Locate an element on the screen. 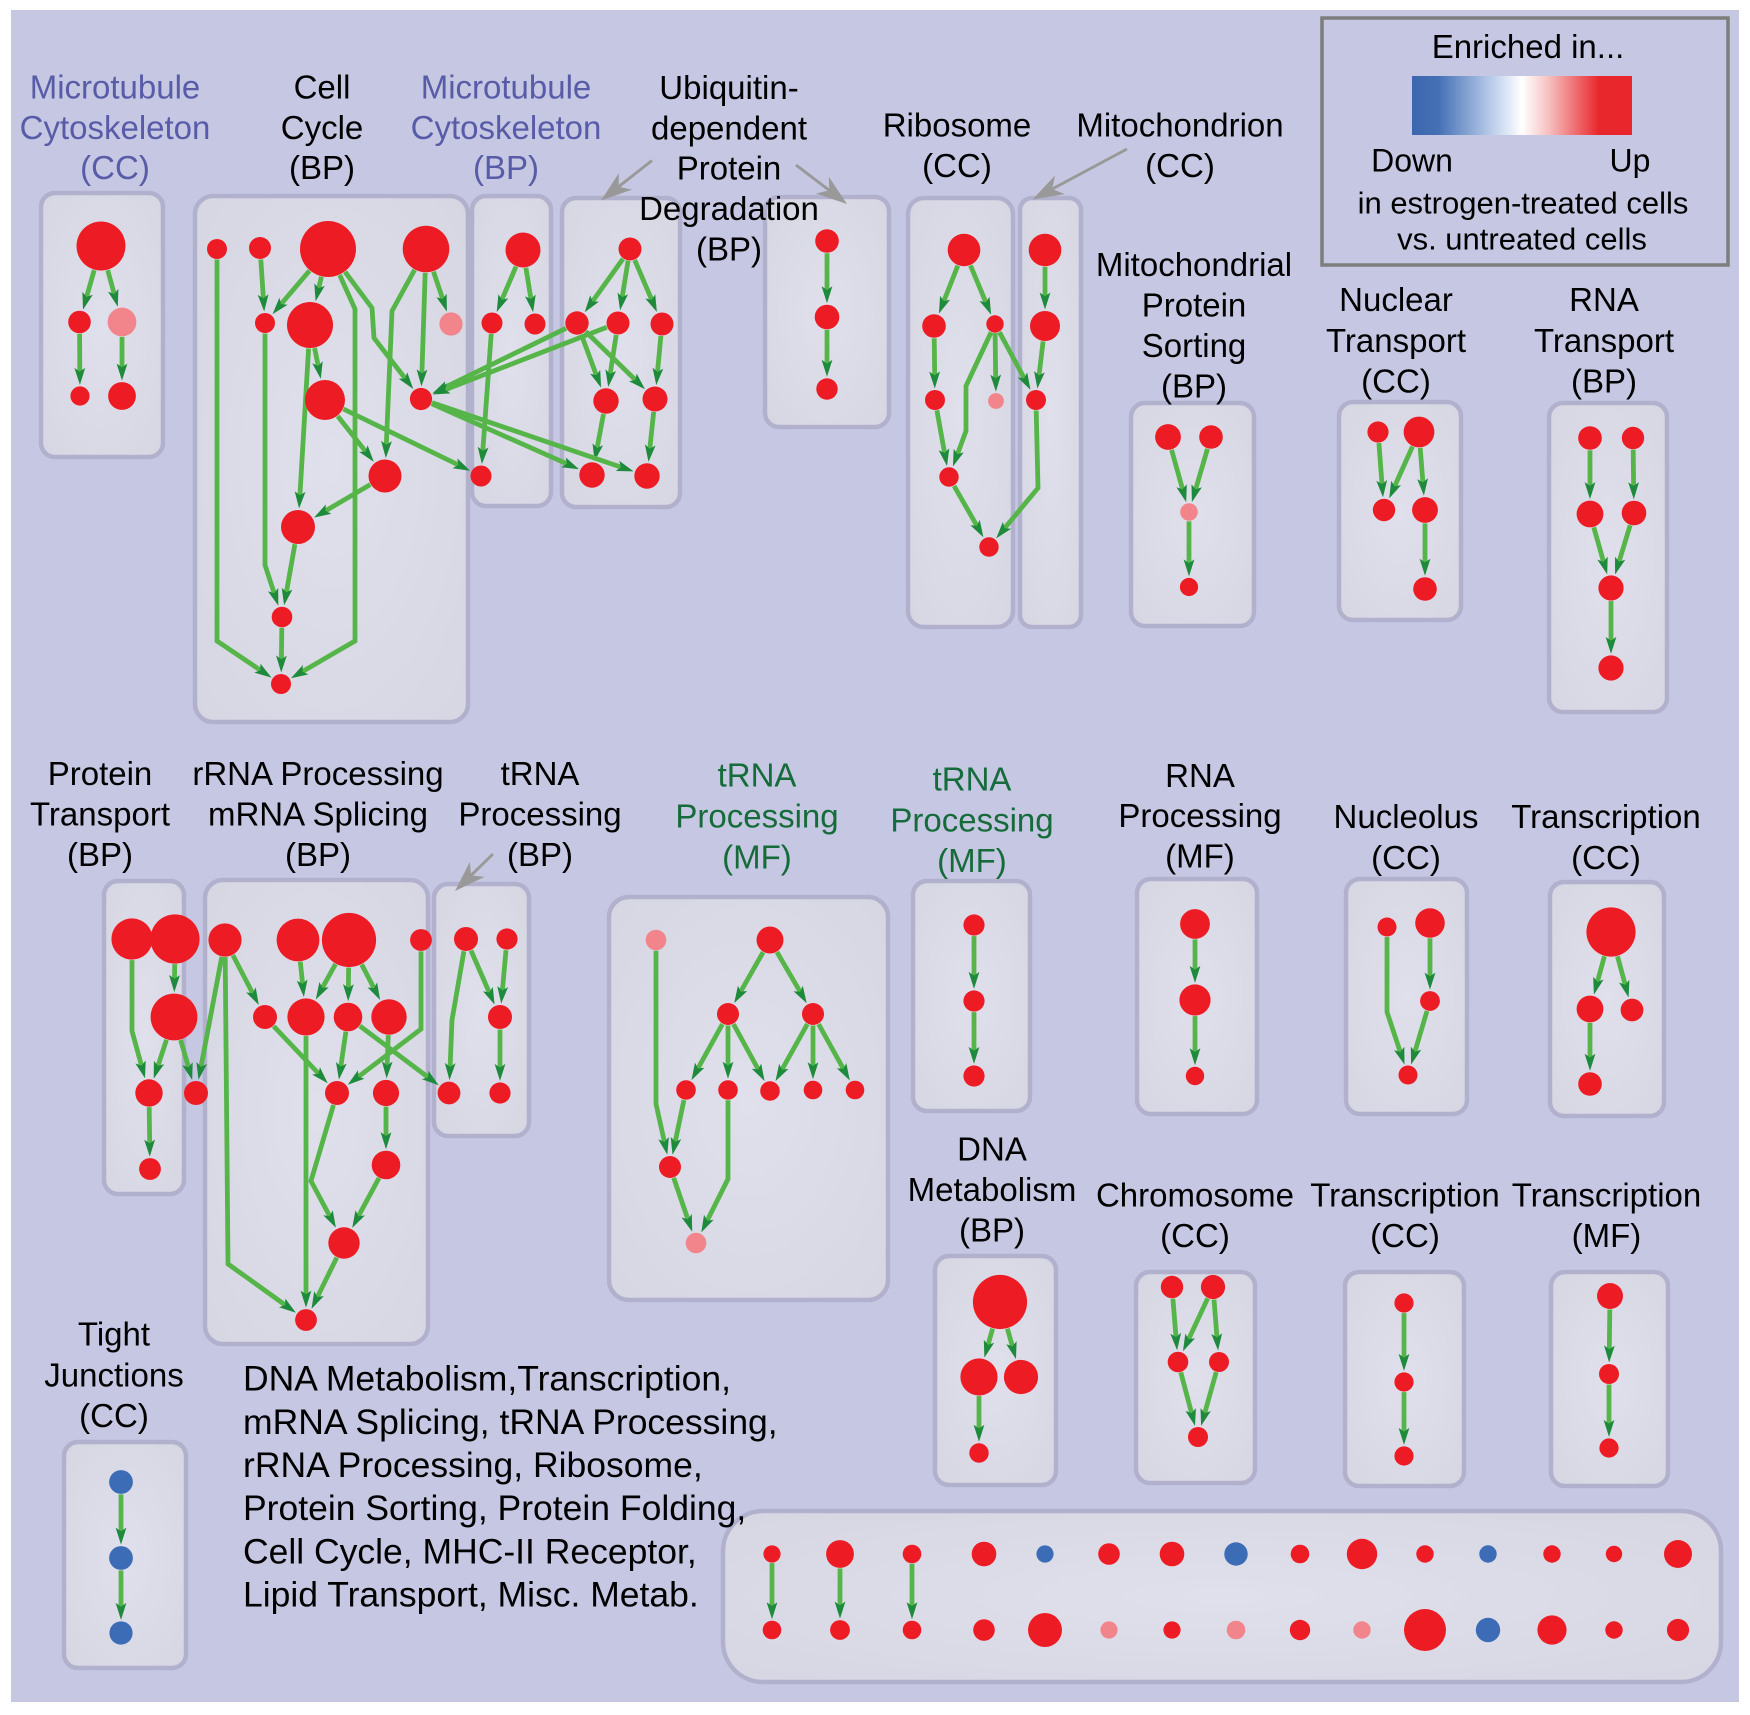 This screenshot has height=1715, width=1750. svg-text: rRNA Processing is located at coordinates (317, 773).